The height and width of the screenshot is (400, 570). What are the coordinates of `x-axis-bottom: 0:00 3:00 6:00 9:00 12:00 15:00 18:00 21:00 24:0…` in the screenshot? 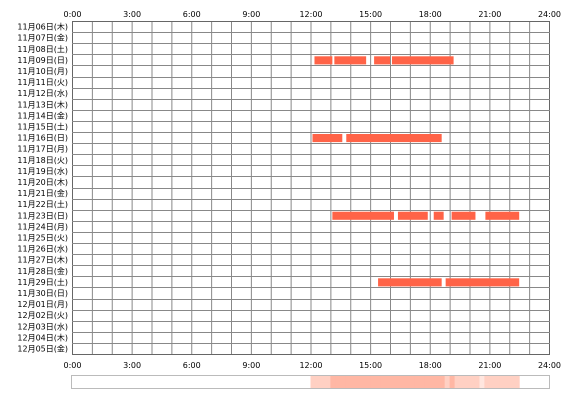 It's located at (313, 365).